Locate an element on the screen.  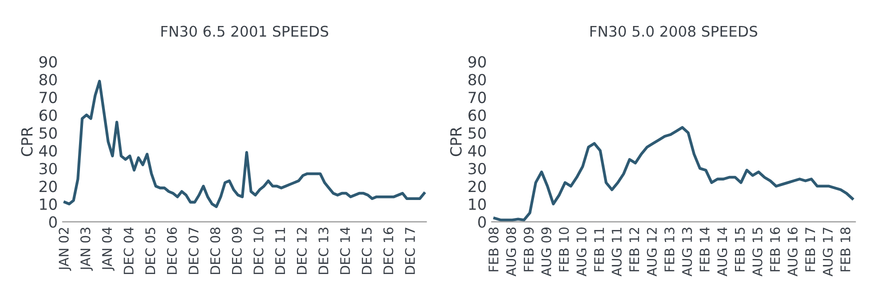
x-tick-label: AUG 08 is located at coordinates (511, 252).